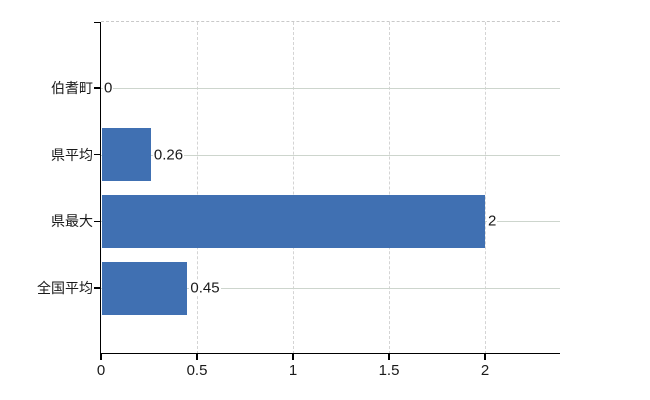 The height and width of the screenshot is (400, 650). I want to click on x-tick-label: 2, so click(485, 370).